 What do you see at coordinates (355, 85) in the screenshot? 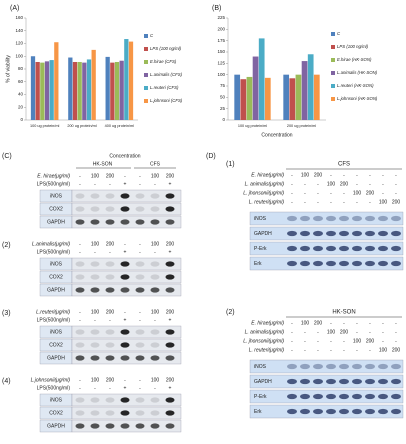
I see `legend-label: L.reuteri (HK-SON)` at bounding box center [355, 85].